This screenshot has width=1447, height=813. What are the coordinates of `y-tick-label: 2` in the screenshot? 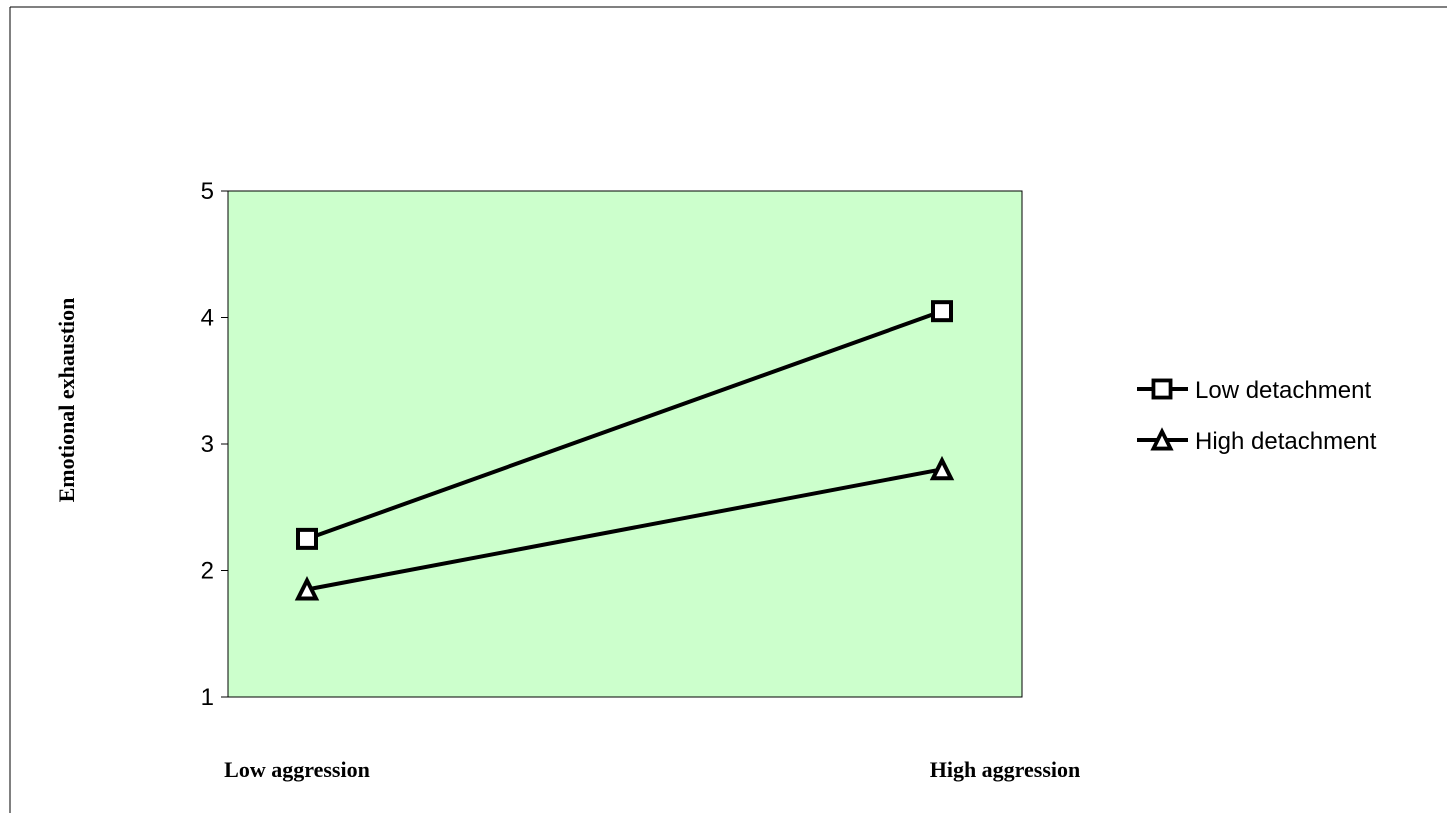 It's located at (207, 571).